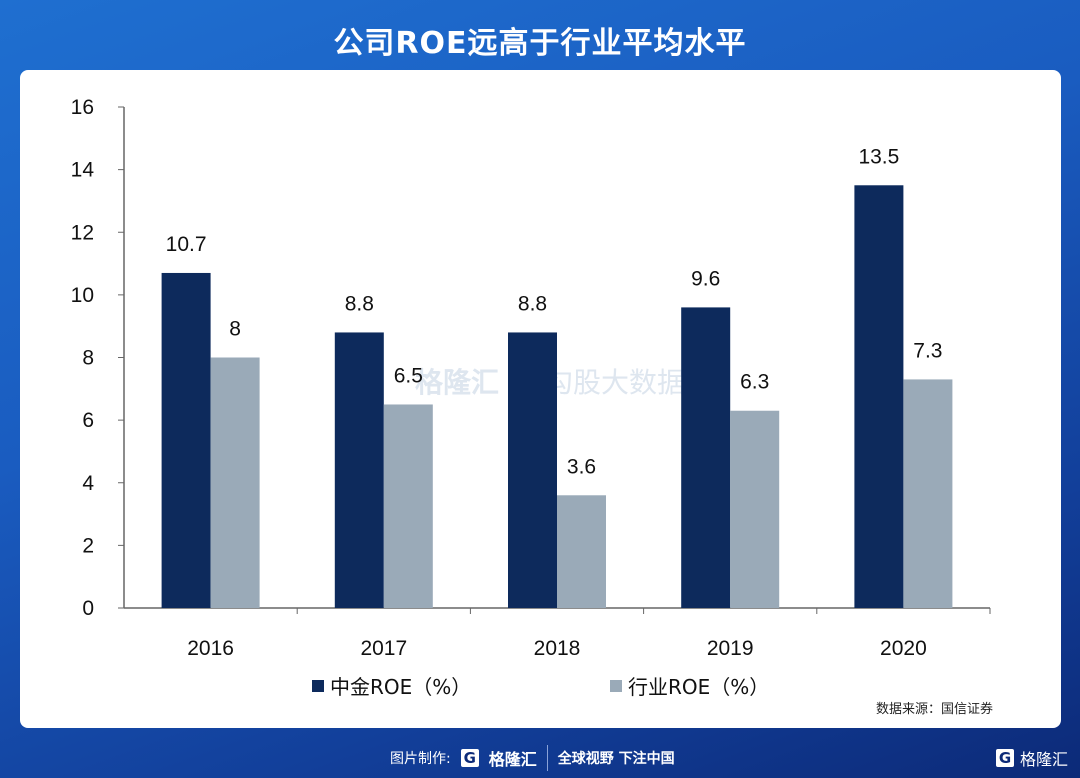 This screenshot has height=778, width=1080. Describe the element at coordinates (186, 244) in the screenshot. I see `data-label: 10.7` at that location.